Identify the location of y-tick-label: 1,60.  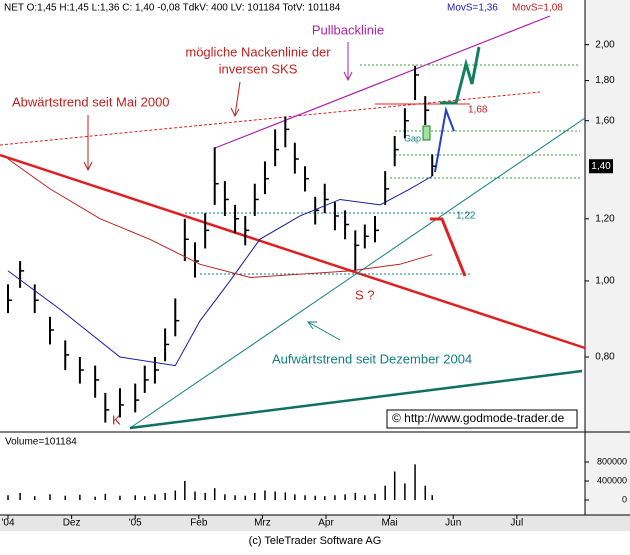
(605, 120).